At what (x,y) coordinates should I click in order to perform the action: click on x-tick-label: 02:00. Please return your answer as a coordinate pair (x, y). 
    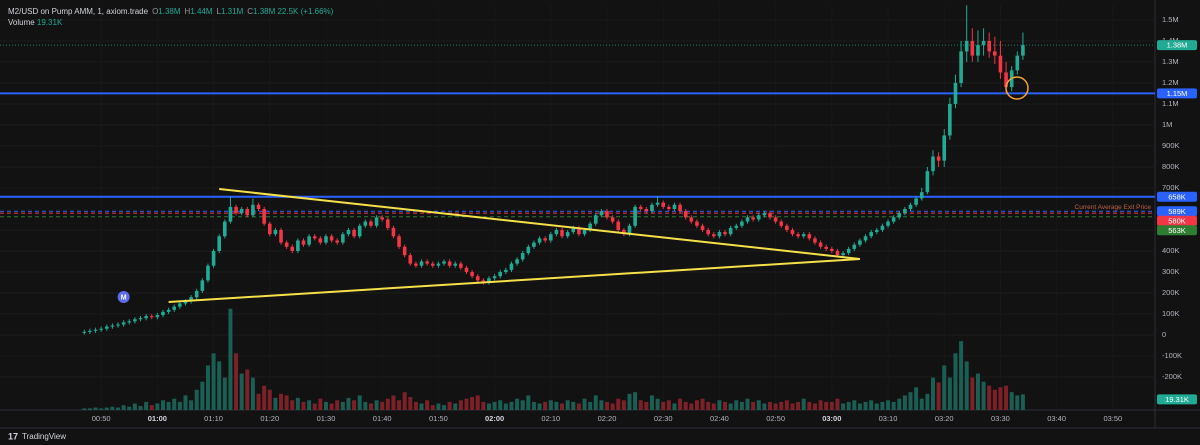
    Looking at the image, I should click on (494, 418).